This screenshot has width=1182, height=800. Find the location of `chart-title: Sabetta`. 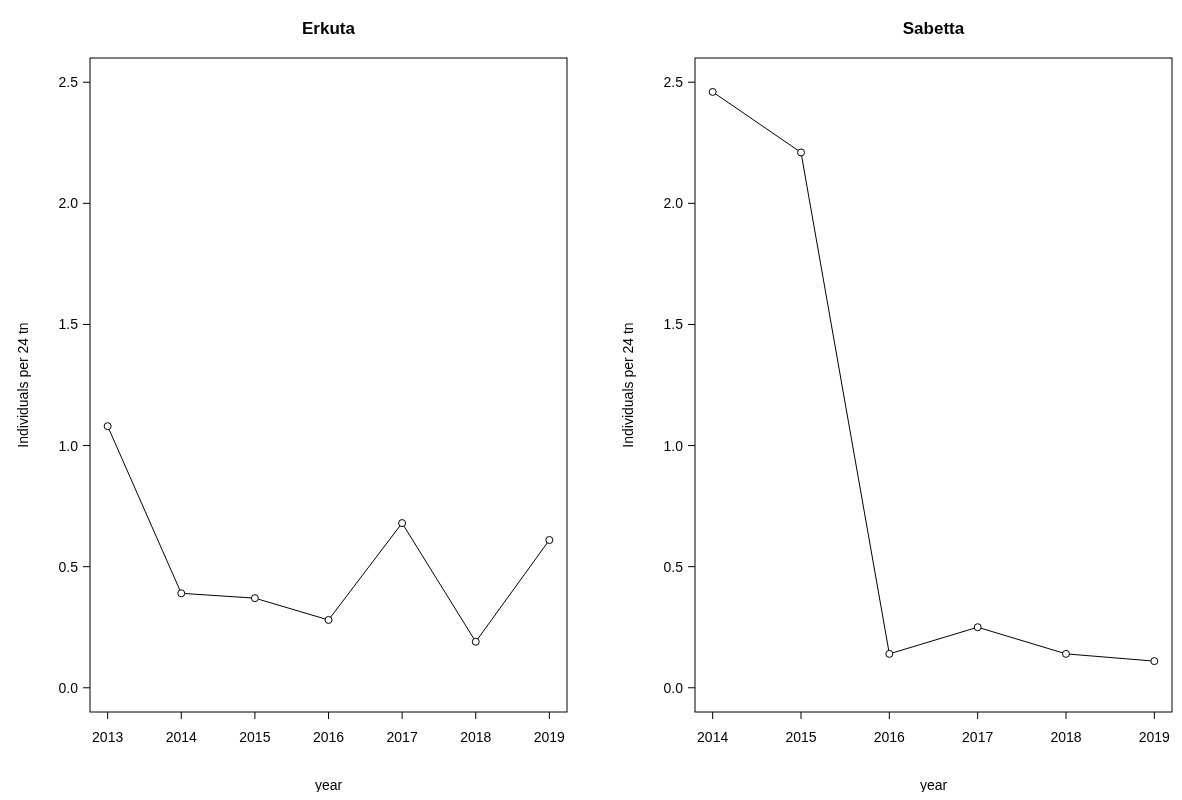

chart-title: Sabetta is located at coordinates (933, 28).